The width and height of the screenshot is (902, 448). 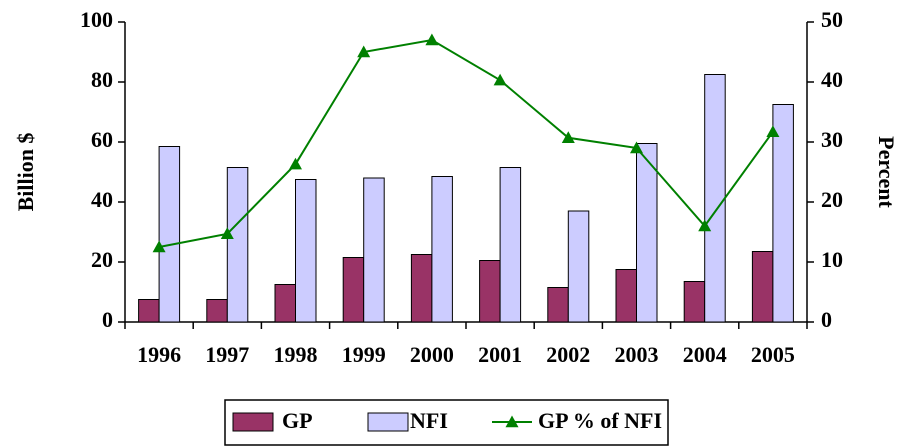 I want to click on y2-axis-label: Percent, so click(x=886, y=172).